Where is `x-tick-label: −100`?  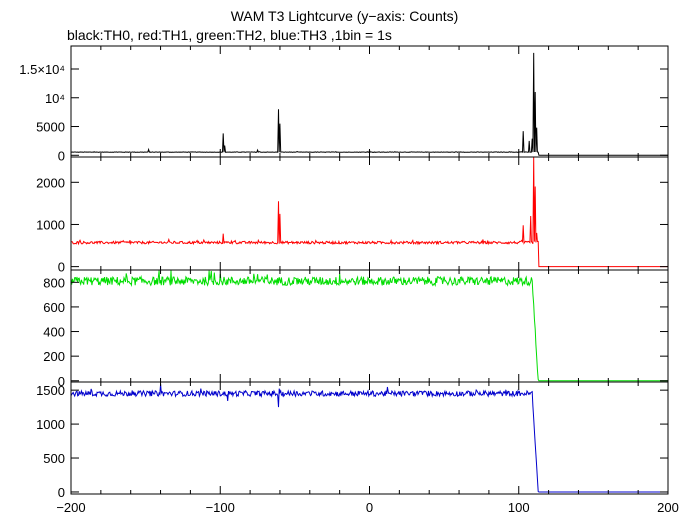 x-tick-label: −100 is located at coordinates (220, 507).